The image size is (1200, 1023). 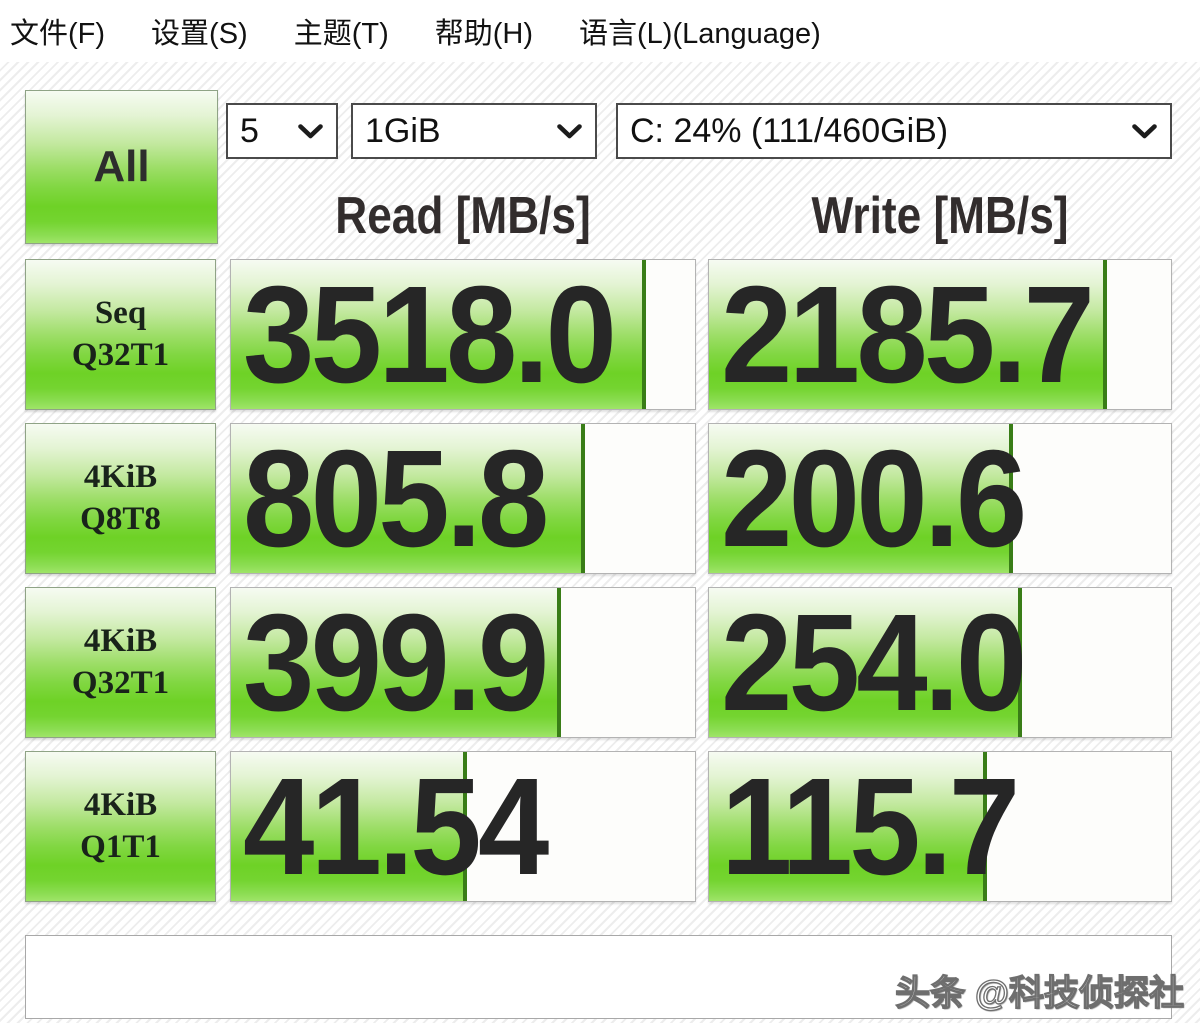 What do you see at coordinates (120, 846) in the screenshot?
I see `test-label-line2: Q1T1` at bounding box center [120, 846].